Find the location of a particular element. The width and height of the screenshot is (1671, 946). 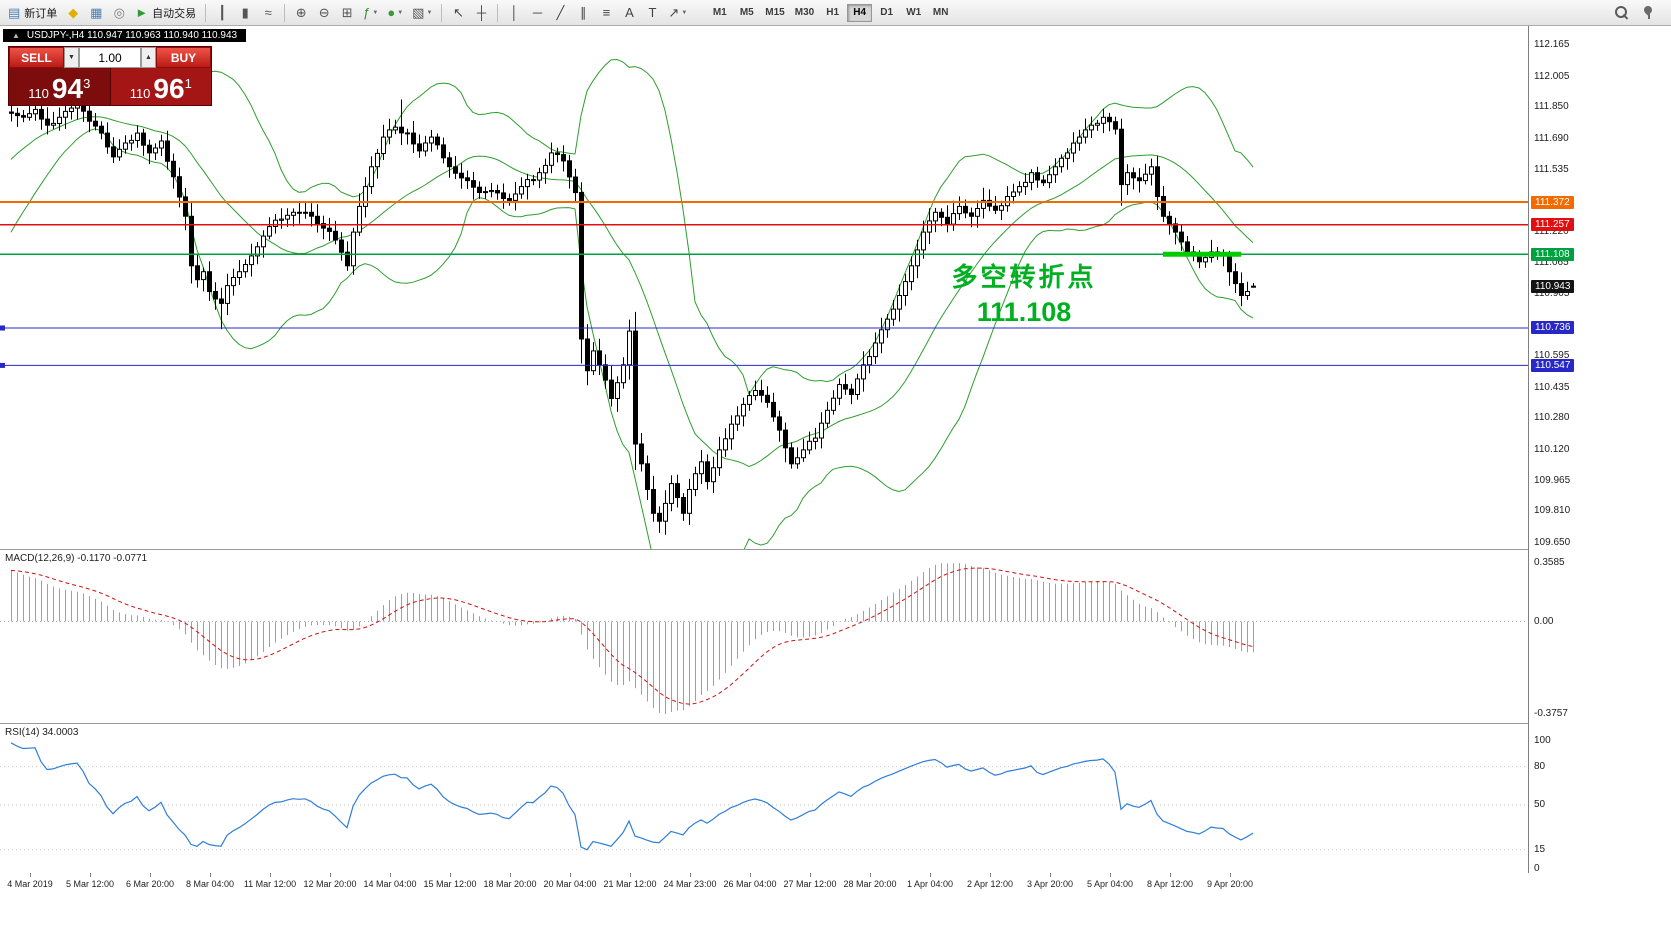

buy-button: BUY is located at coordinates (183, 57).